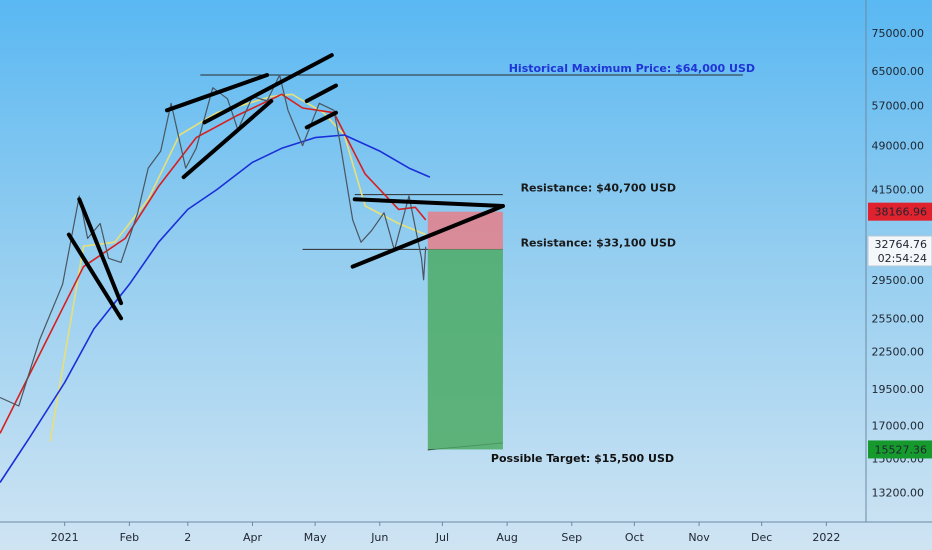 Image resolution: width=932 pixels, height=550 pixels. Describe the element at coordinates (898, 146) in the screenshot. I see `y-tick-label-3: 49000.00` at that location.